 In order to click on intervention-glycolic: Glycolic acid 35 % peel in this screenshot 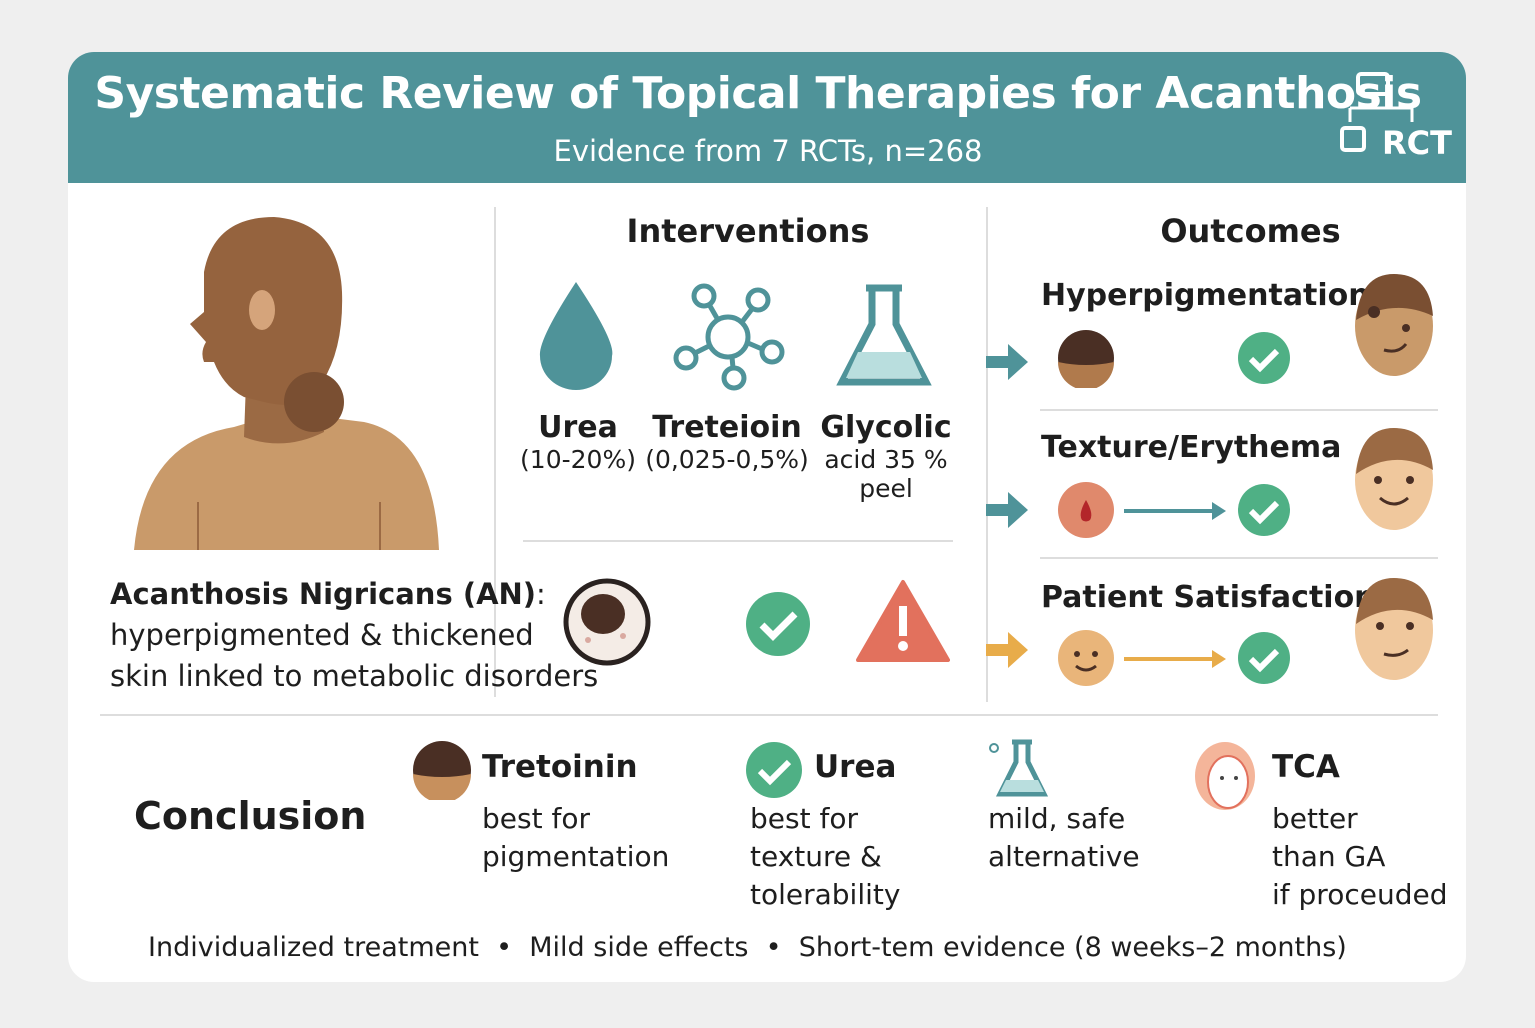, I will do `click(886, 456)`.